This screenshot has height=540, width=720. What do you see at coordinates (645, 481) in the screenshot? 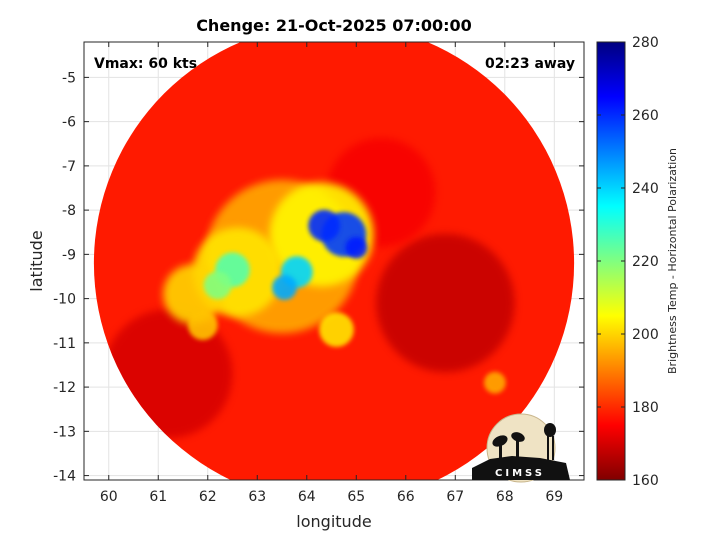
I see `colorbar-tick-label: 160` at bounding box center [645, 481].